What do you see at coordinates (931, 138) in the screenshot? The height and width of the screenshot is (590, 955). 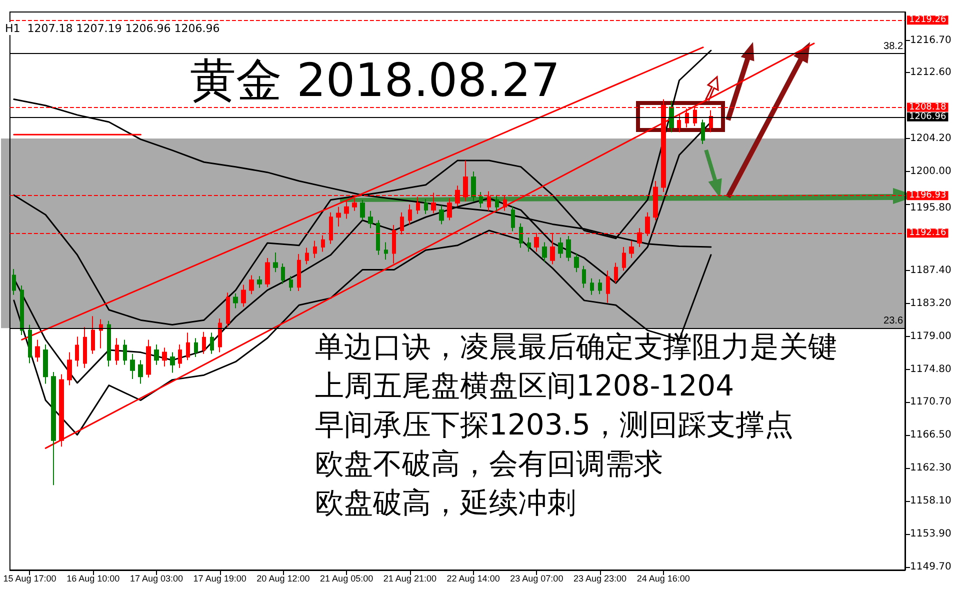 I see `y-tick-label: 1204.20` at bounding box center [931, 138].